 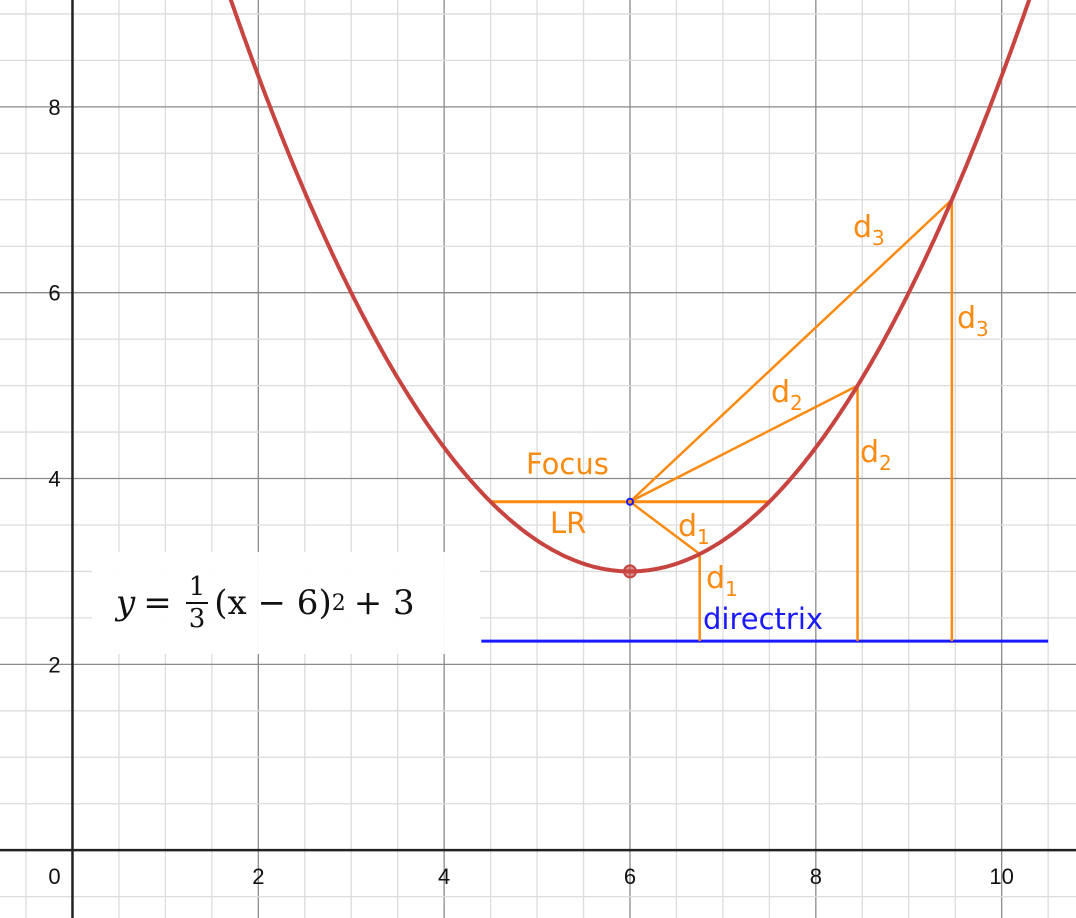 What do you see at coordinates (1001, 876) in the screenshot?
I see `x-tick-label: 10` at bounding box center [1001, 876].